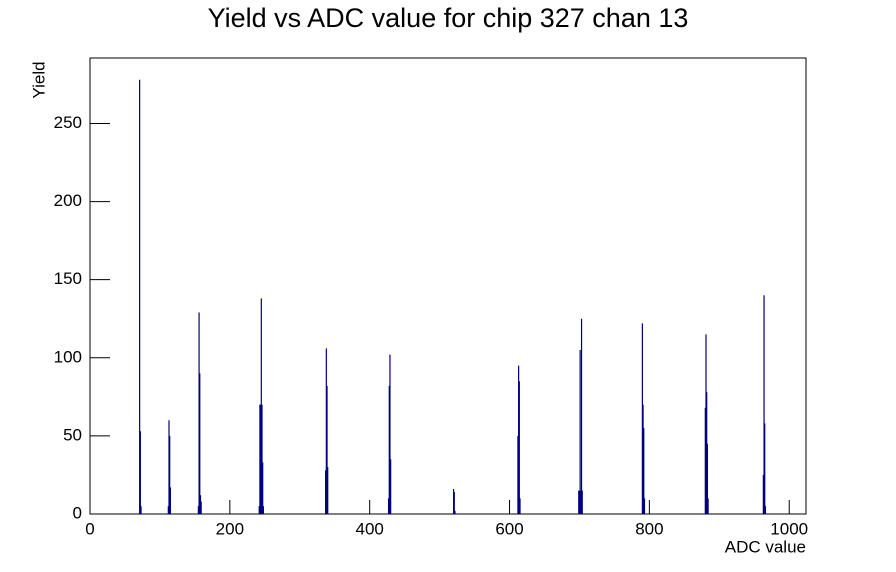 This screenshot has height=572, width=896. I want to click on y-tick-label: 0, so click(77, 512).